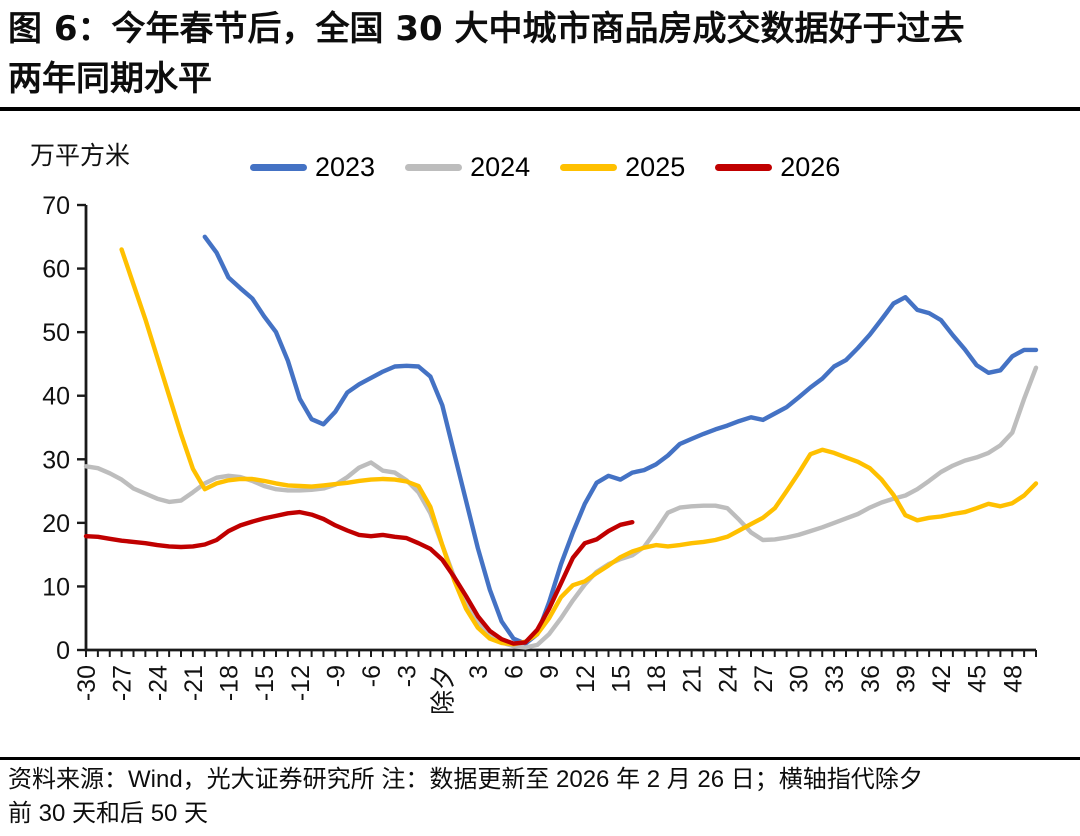 The image size is (1080, 836). What do you see at coordinates (541, 54) in the screenshot?
I see `figure-title: 图 6：今年春节后，全国 30 大中城市商品房成交数据好于过去 两年同期水平` at bounding box center [541, 54].